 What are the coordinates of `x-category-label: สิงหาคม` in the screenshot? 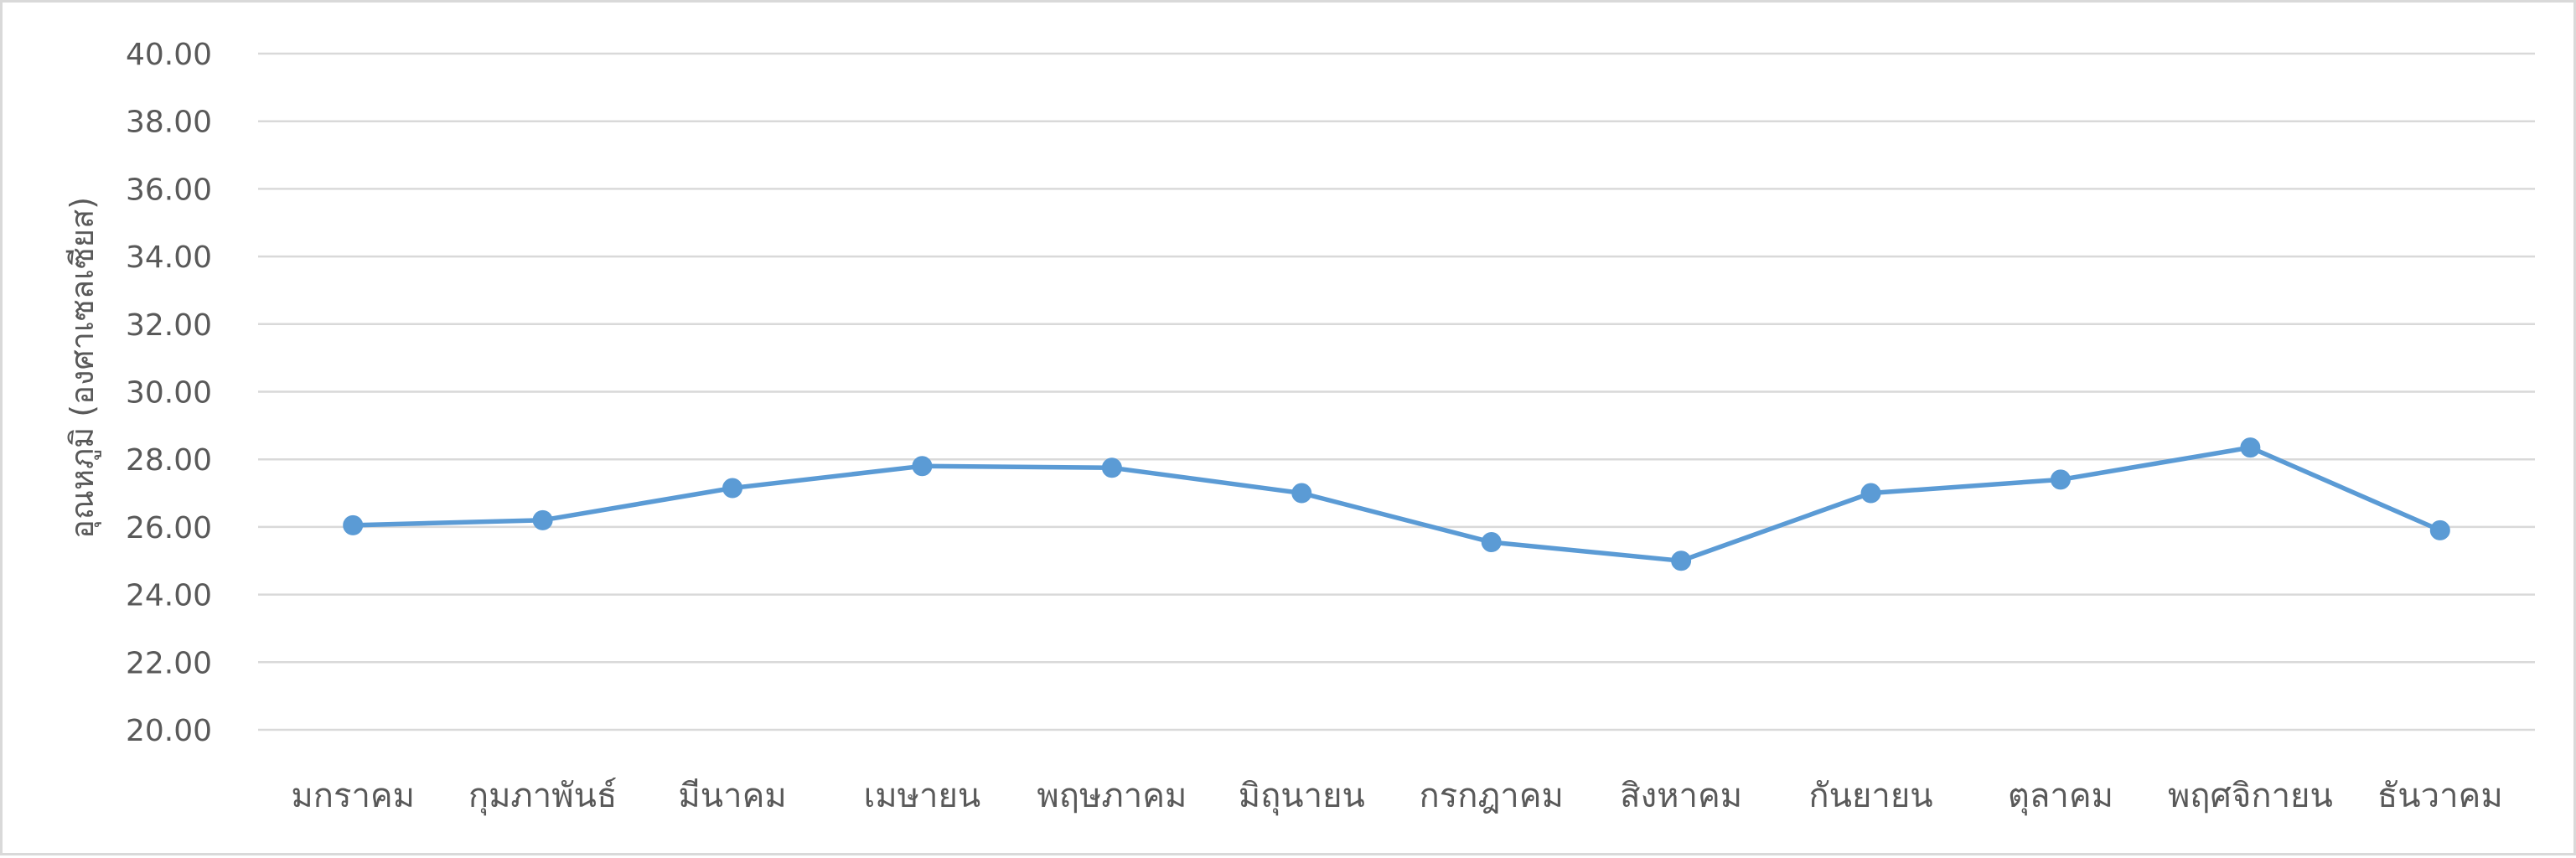 It's located at (1681, 796).